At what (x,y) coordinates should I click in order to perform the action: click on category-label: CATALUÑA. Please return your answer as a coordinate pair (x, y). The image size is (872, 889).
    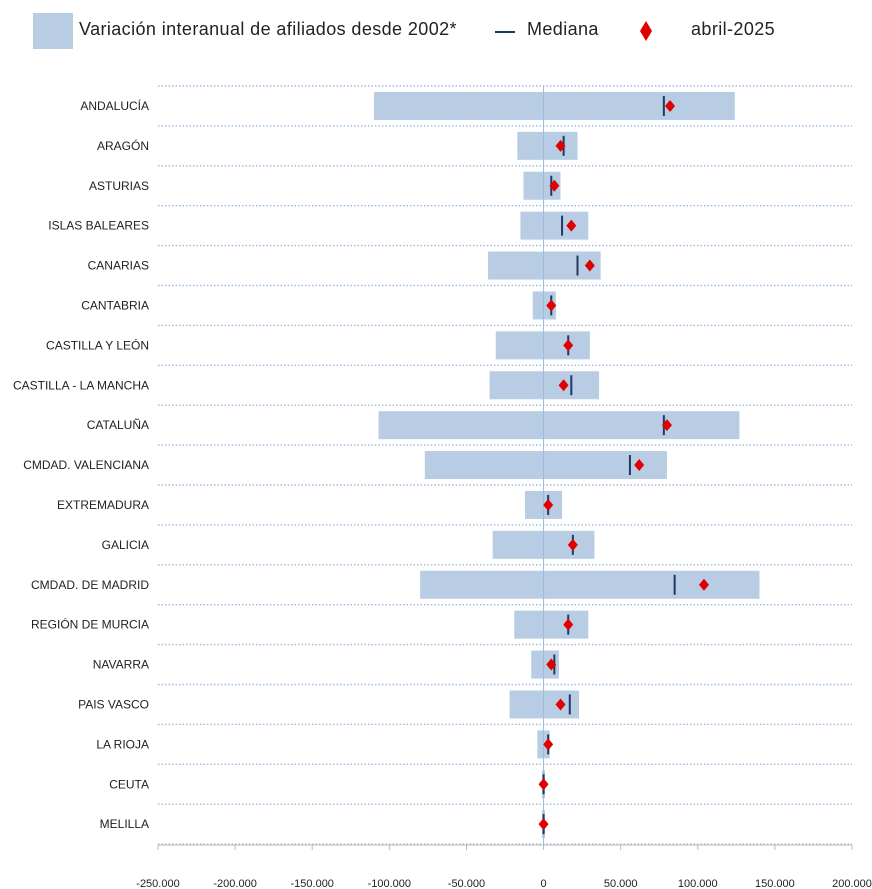
    Looking at the image, I should click on (118, 425).